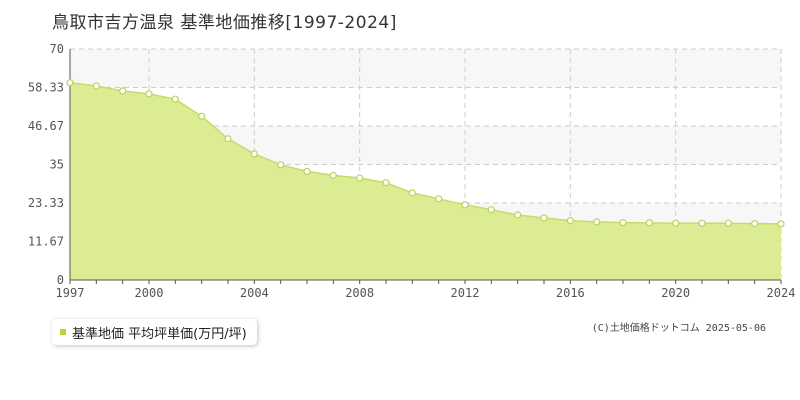  What do you see at coordinates (46, 203) in the screenshot?
I see `y-tick-label: 23.33` at bounding box center [46, 203].